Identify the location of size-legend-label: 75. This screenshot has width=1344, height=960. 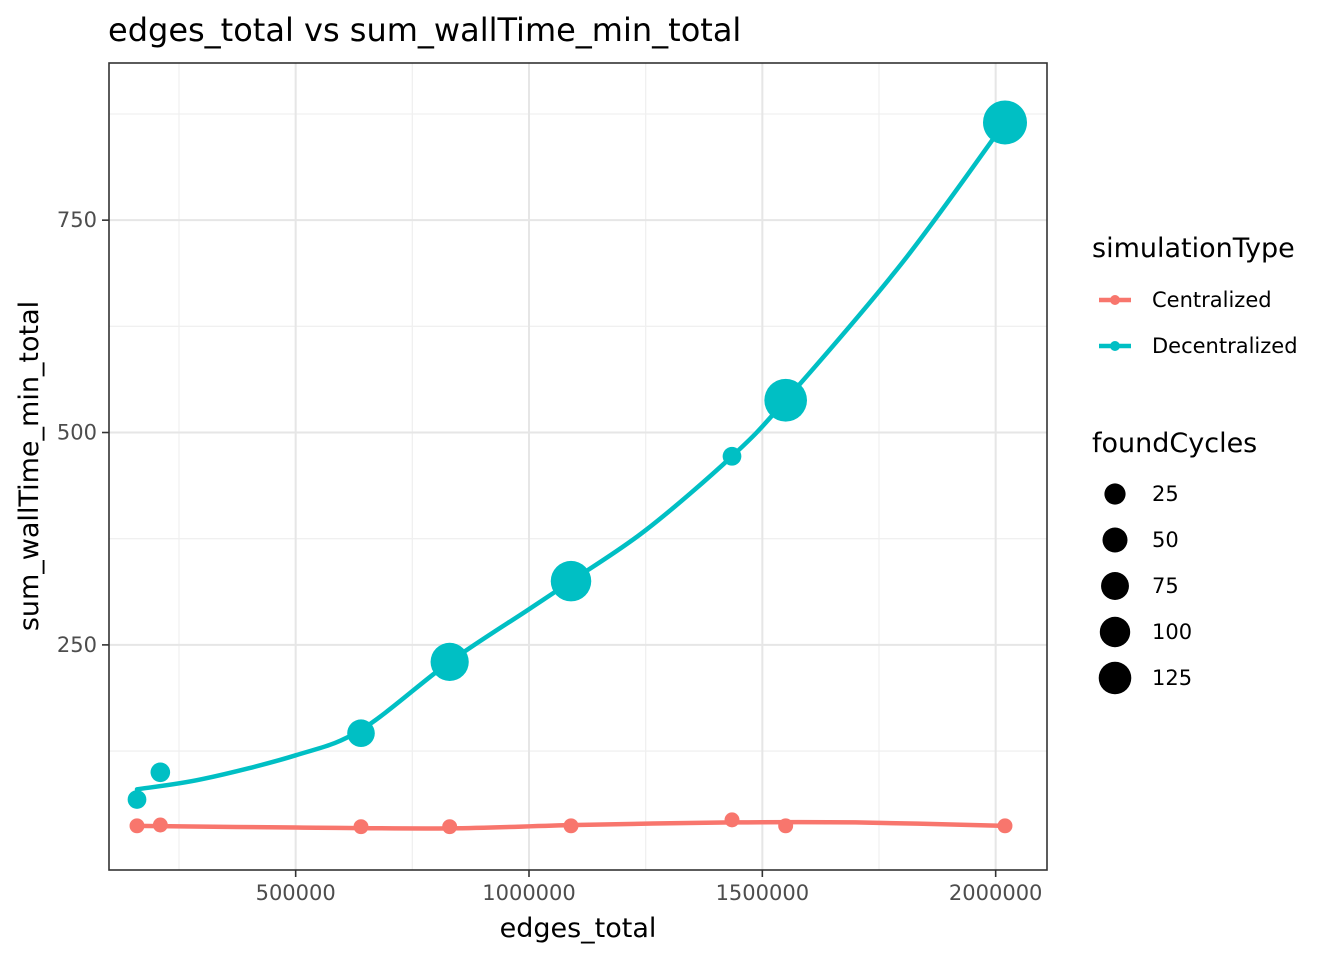
(1165, 586).